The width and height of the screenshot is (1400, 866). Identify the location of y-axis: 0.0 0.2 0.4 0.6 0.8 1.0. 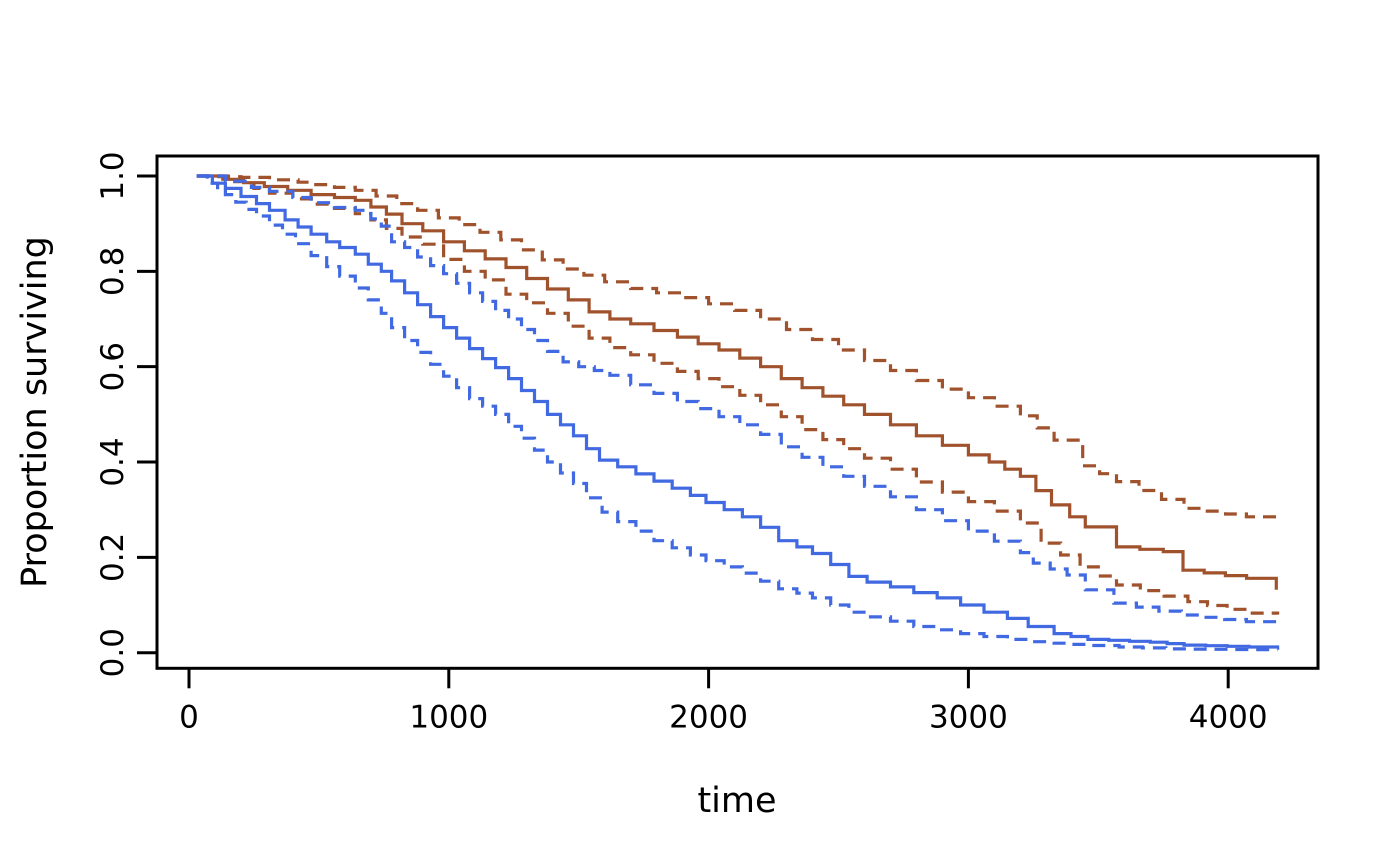
(126, 414).